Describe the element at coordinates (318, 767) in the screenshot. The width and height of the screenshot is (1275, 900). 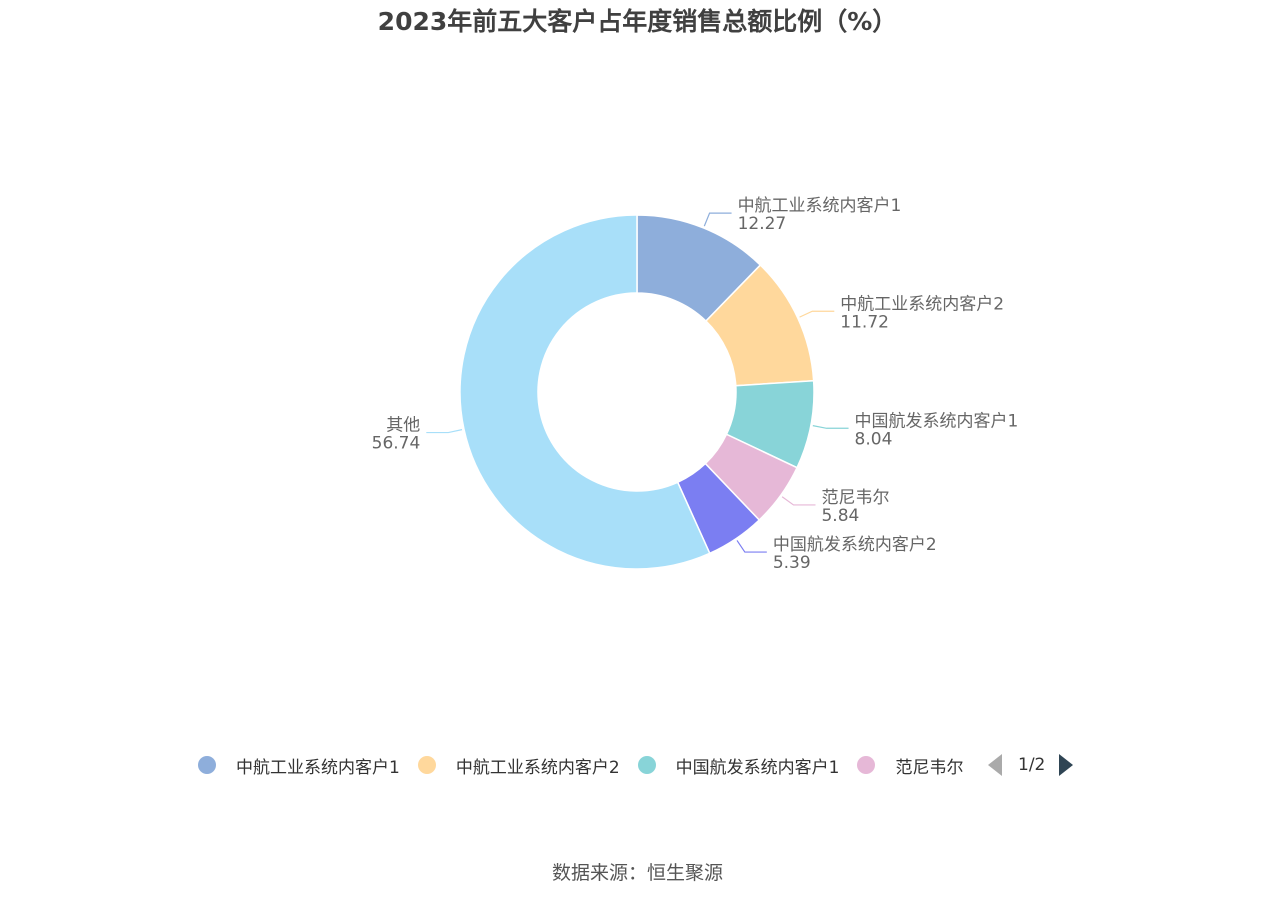
I see `legend-label-1: 中航工业系统内客户1` at that location.